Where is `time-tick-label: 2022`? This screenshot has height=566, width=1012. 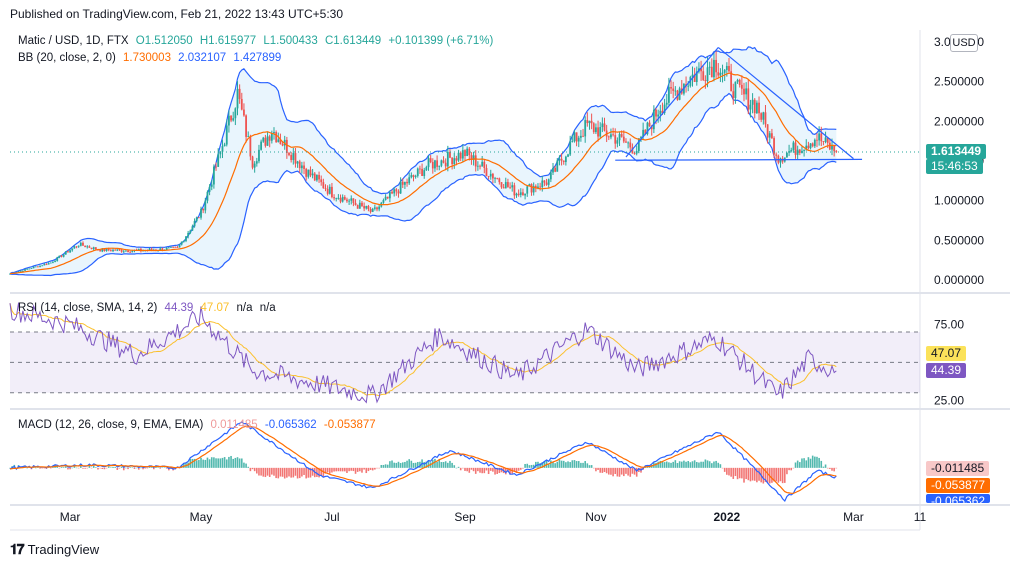 time-tick-label: 2022 is located at coordinates (726, 517).